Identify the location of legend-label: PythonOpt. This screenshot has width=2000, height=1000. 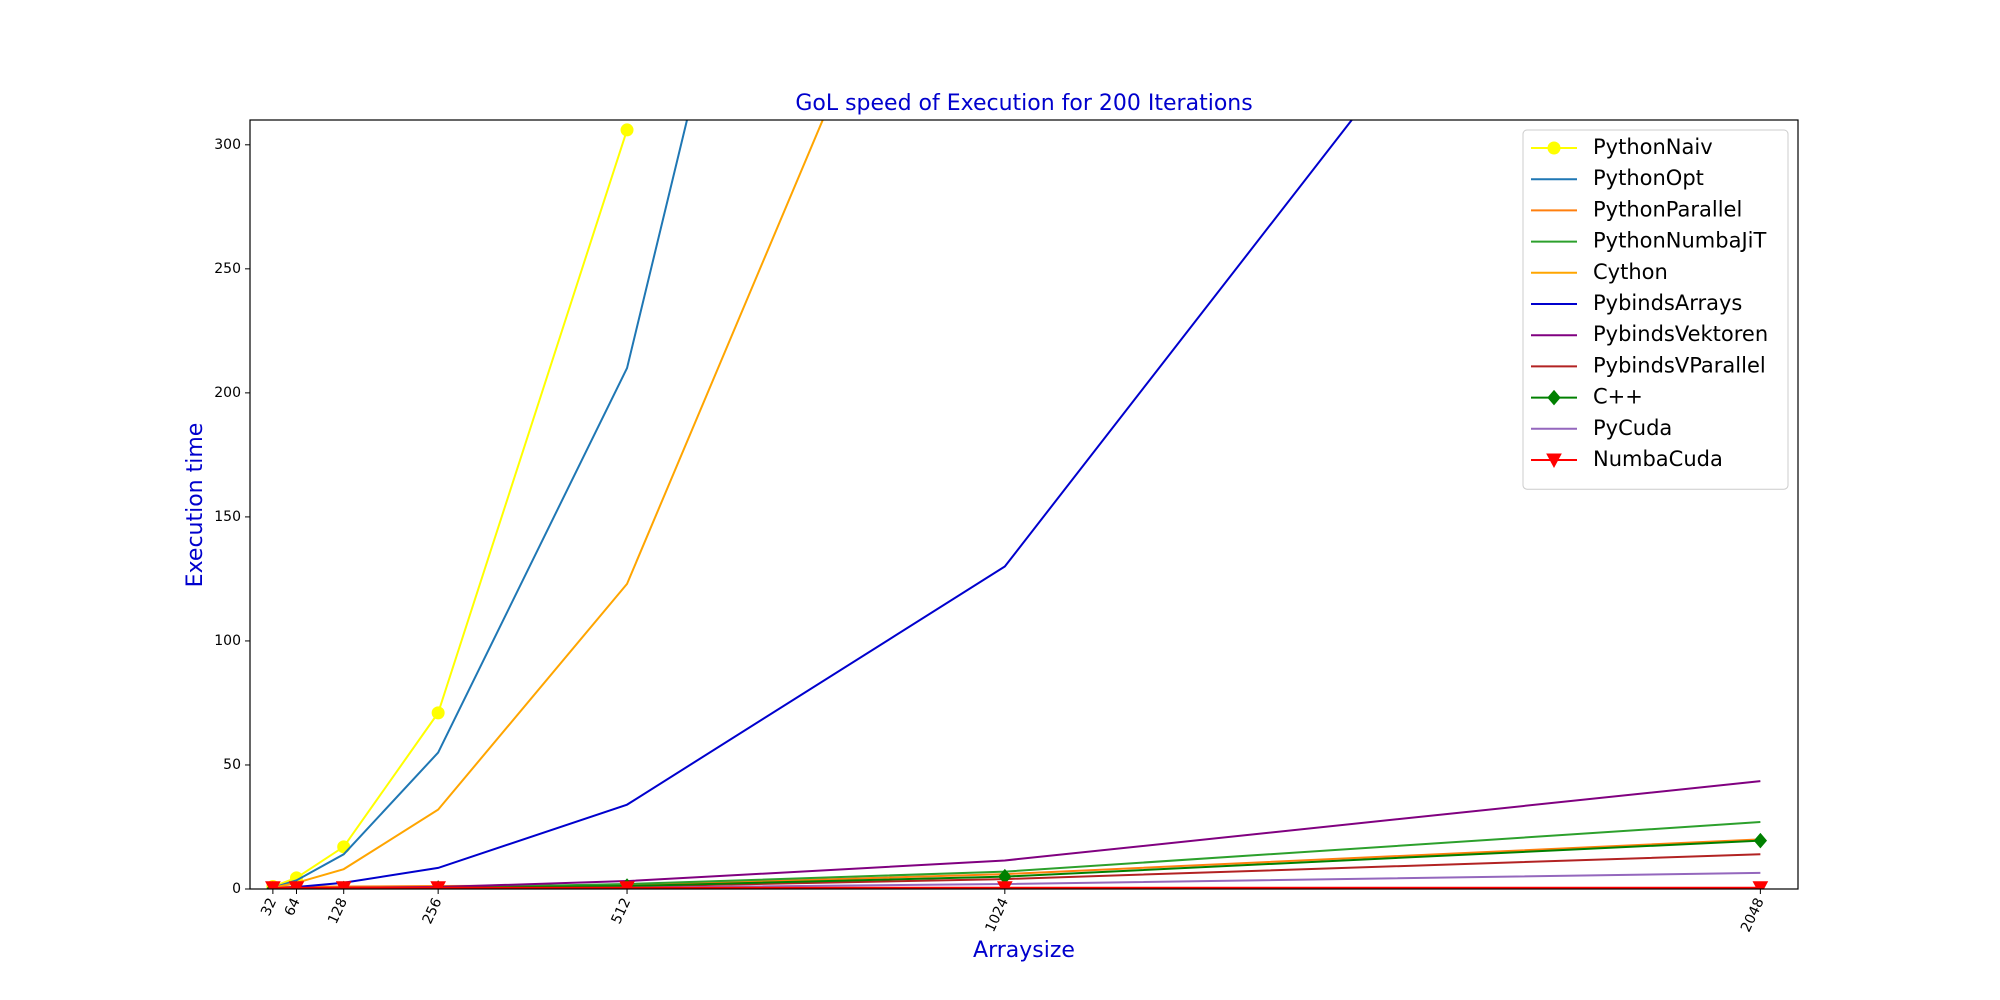
(1648, 178).